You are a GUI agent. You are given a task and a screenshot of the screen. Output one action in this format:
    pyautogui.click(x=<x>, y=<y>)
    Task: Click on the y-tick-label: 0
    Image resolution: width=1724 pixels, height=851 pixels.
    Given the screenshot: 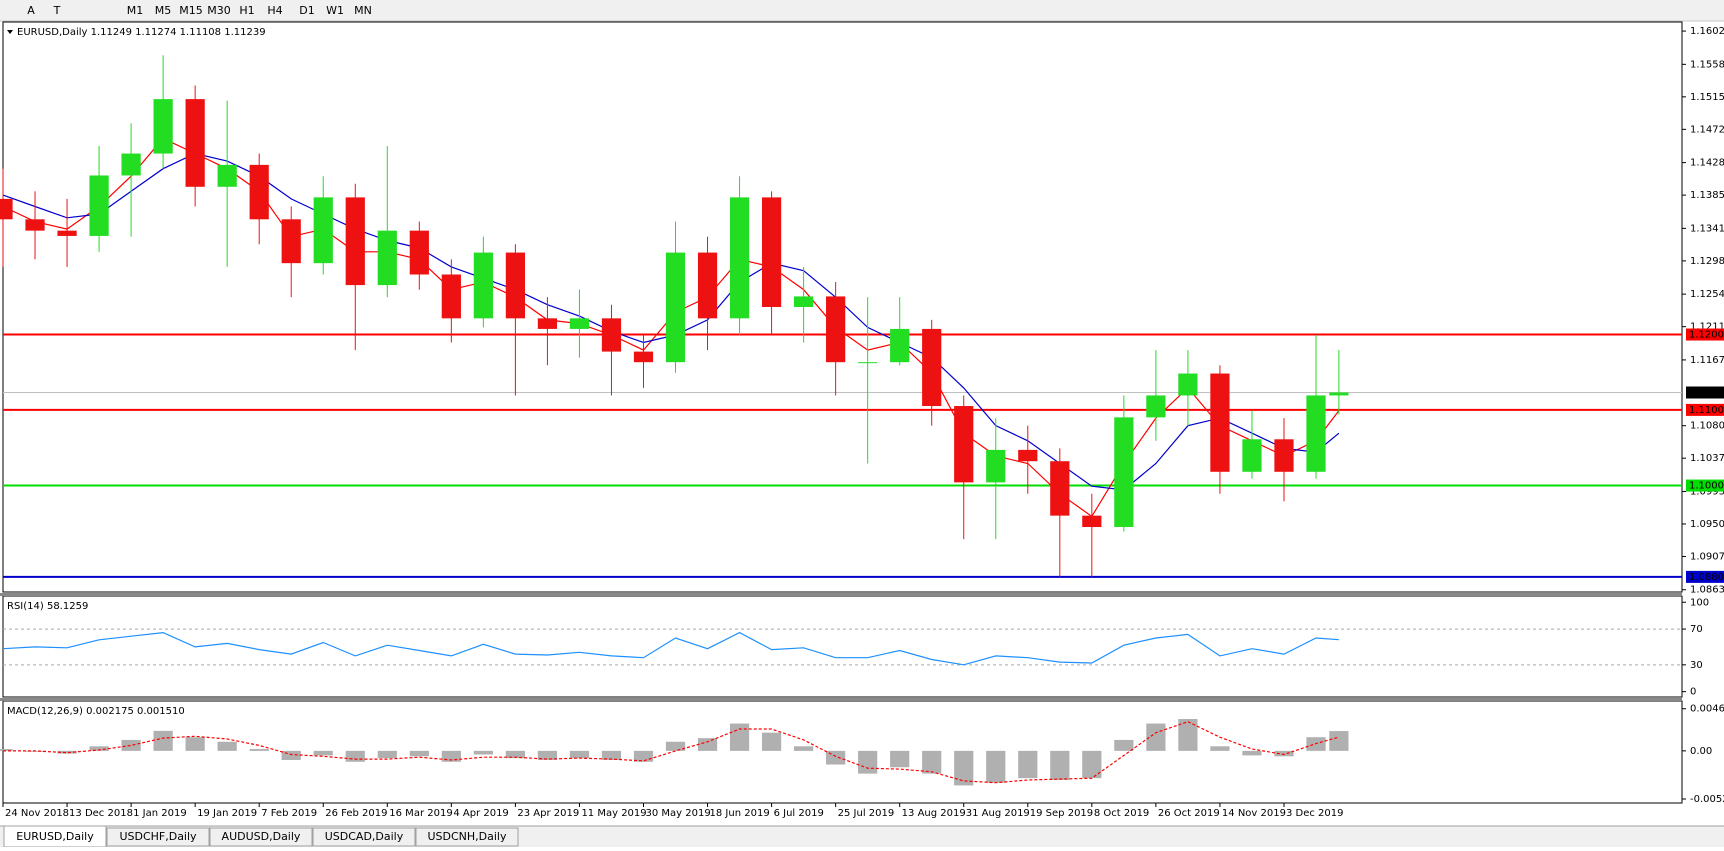 What is the action you would take?
    pyautogui.click(x=1693, y=692)
    